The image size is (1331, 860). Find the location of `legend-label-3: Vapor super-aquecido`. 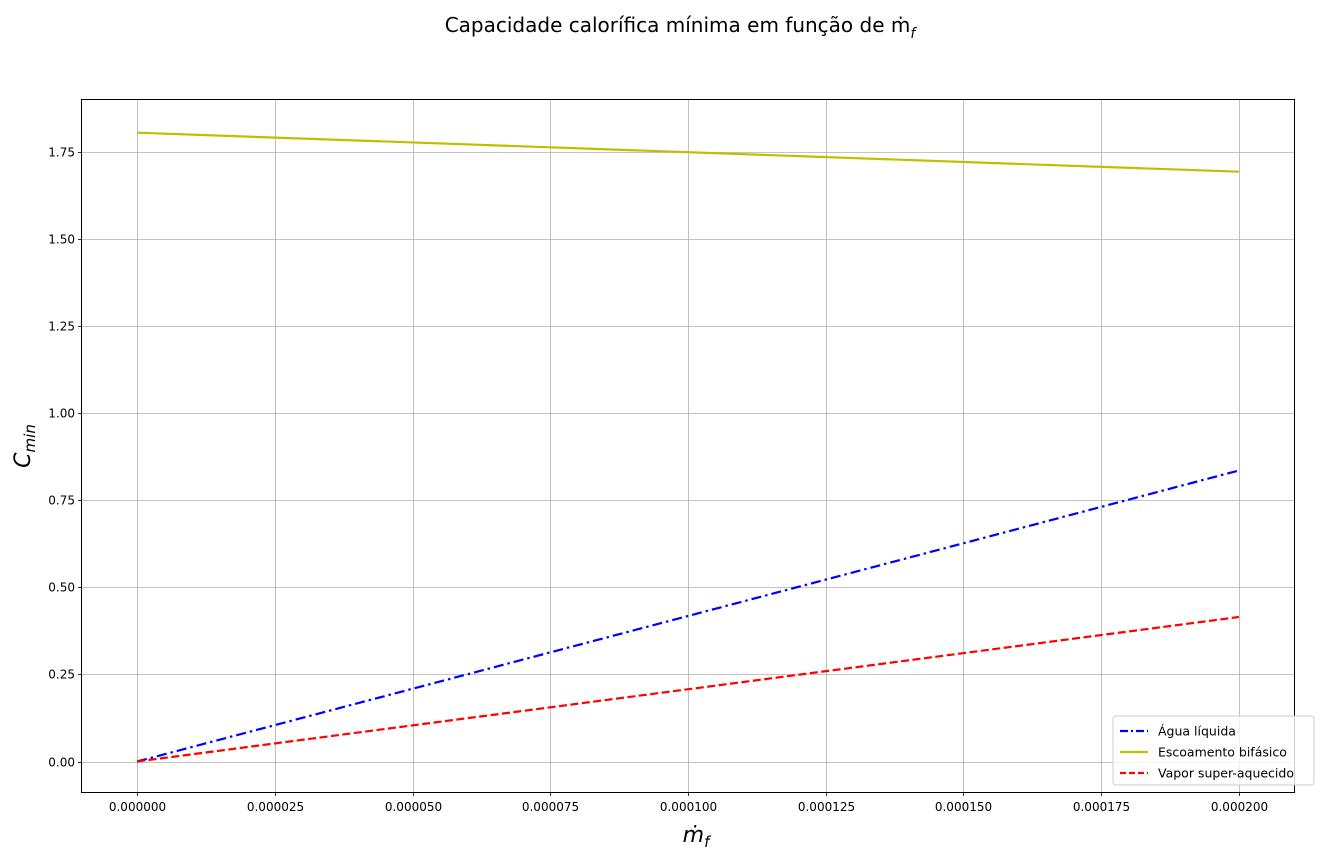

legend-label-3: Vapor super-aquecido is located at coordinates (1226, 773).